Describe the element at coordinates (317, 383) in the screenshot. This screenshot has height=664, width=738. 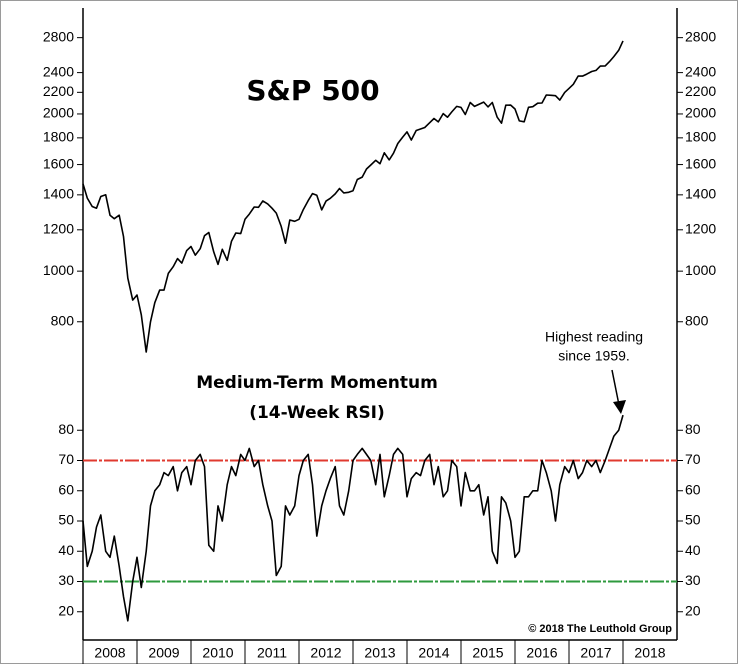
I see `panel-title: Medium-Term Momentum` at that location.